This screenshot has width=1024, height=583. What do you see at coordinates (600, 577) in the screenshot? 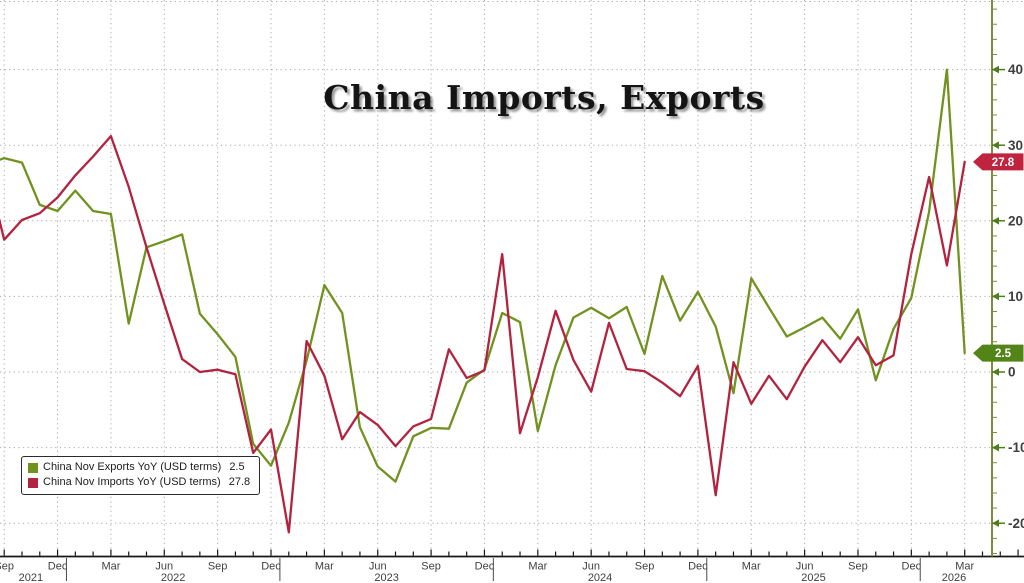
I see `x-axis-year-label: 2024` at bounding box center [600, 577].